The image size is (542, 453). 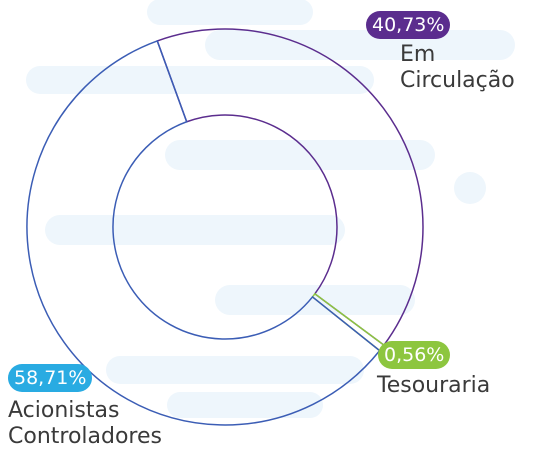 I want to click on value-label: 0,56%, so click(x=414, y=355).